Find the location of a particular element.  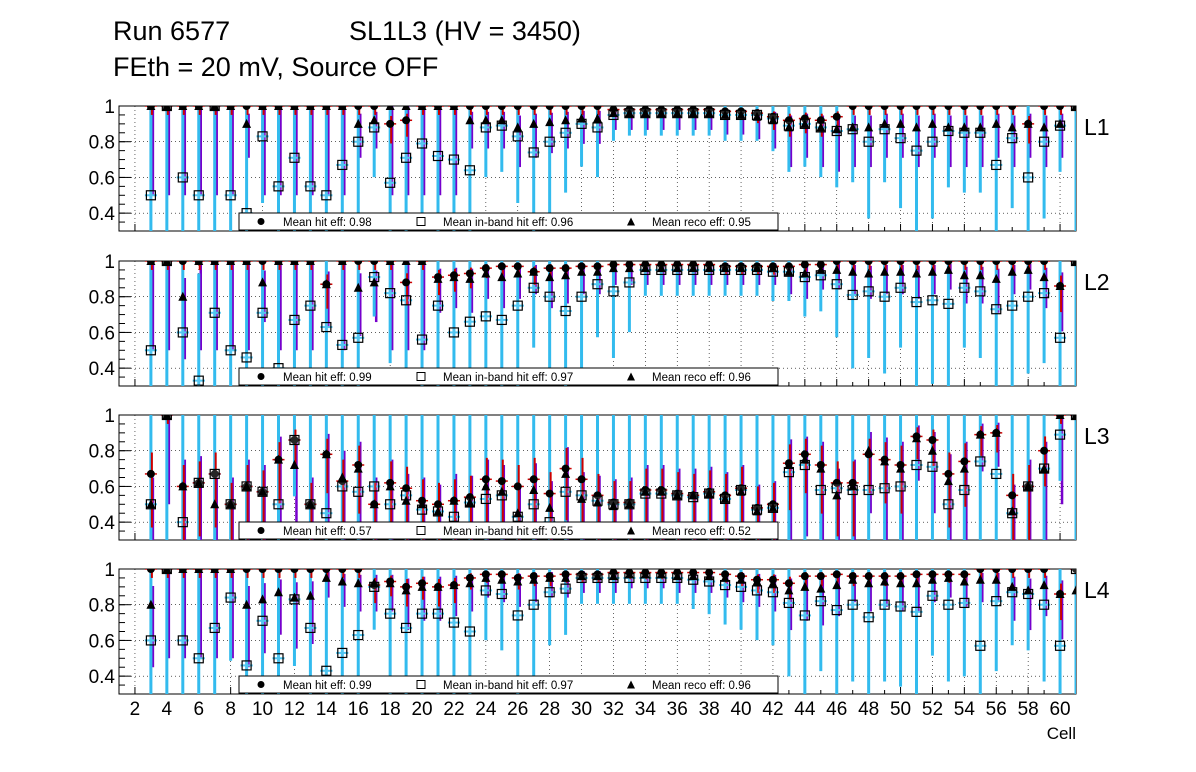

legend-hit-marker is located at coordinates (261, 221).